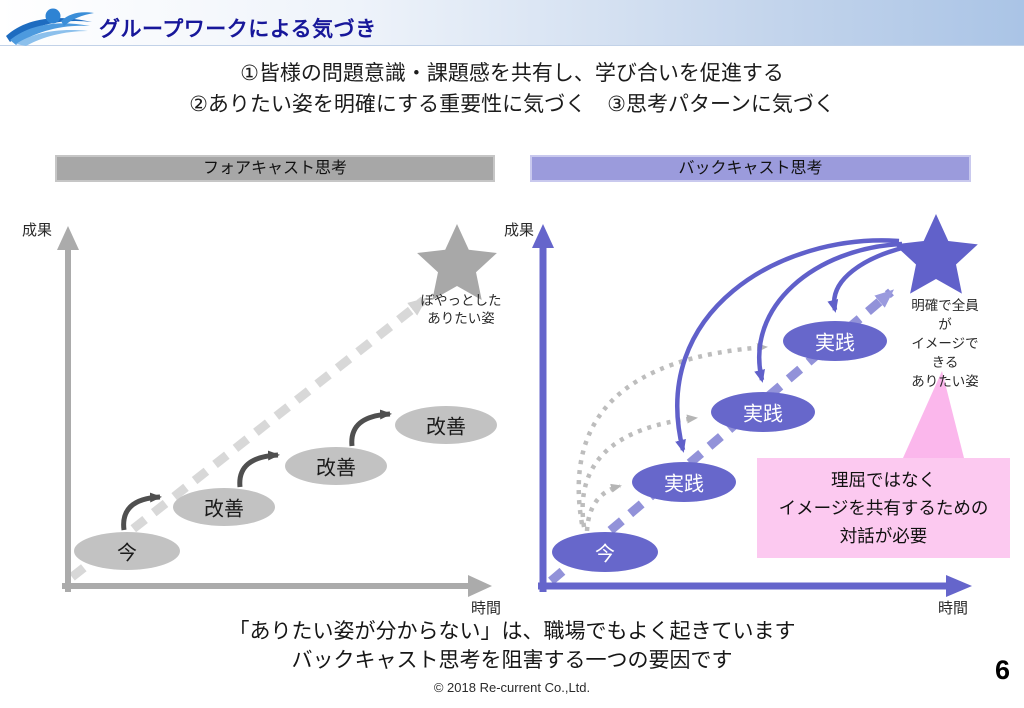 Image resolution: width=1024 pixels, height=708 pixels. Describe the element at coordinates (512, 104) in the screenshot. I see `subtitle-line-2: ②ありたい姿を明確にする重要性に気づく ③思考パターンに気づく` at that location.